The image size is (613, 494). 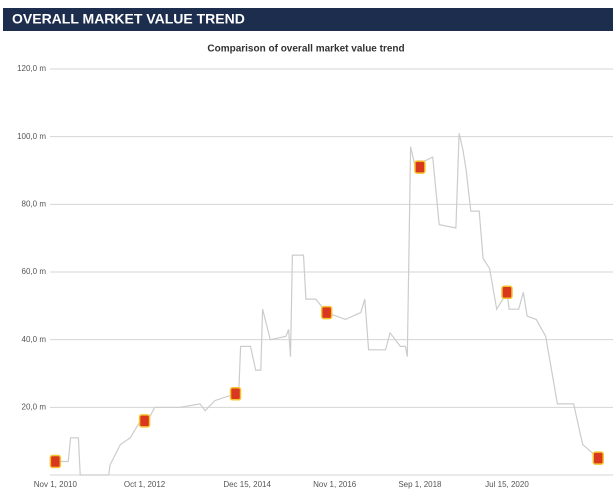 I want to click on x-tick-label: Nov 1, 2010, so click(x=56, y=484).